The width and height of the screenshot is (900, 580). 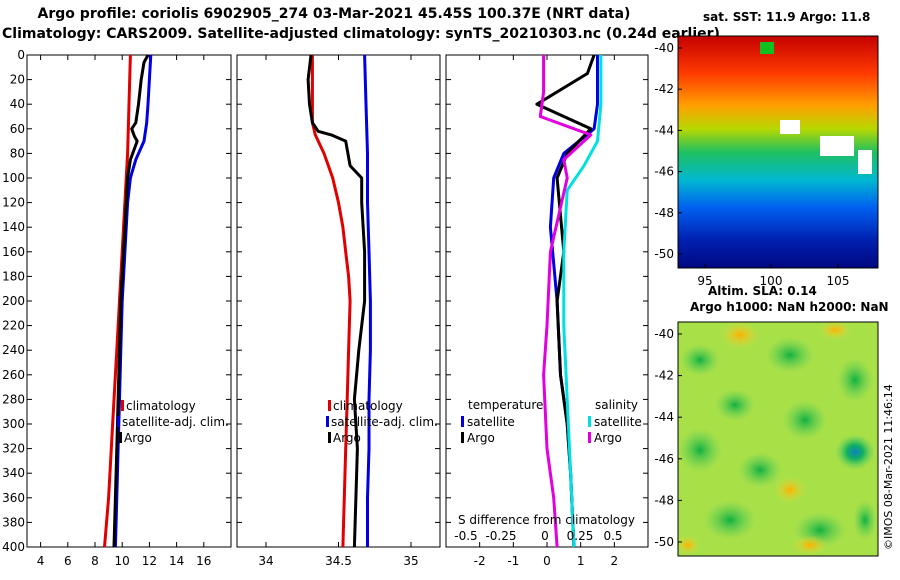 What do you see at coordinates (462, 421) in the screenshot?
I see `legend-swatch-temp-satellite` at bounding box center [462, 421].